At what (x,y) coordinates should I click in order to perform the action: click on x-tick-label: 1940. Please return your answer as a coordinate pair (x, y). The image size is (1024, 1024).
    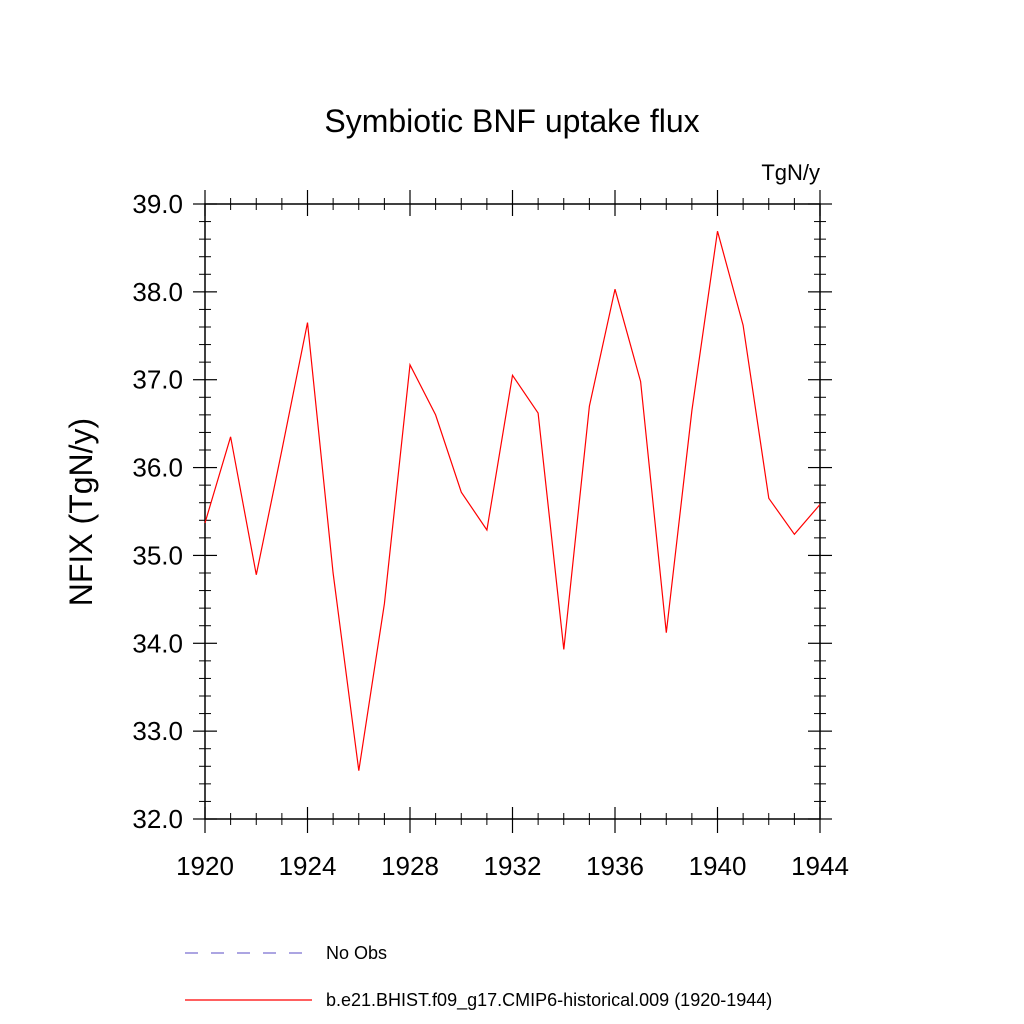
    Looking at the image, I should click on (718, 866).